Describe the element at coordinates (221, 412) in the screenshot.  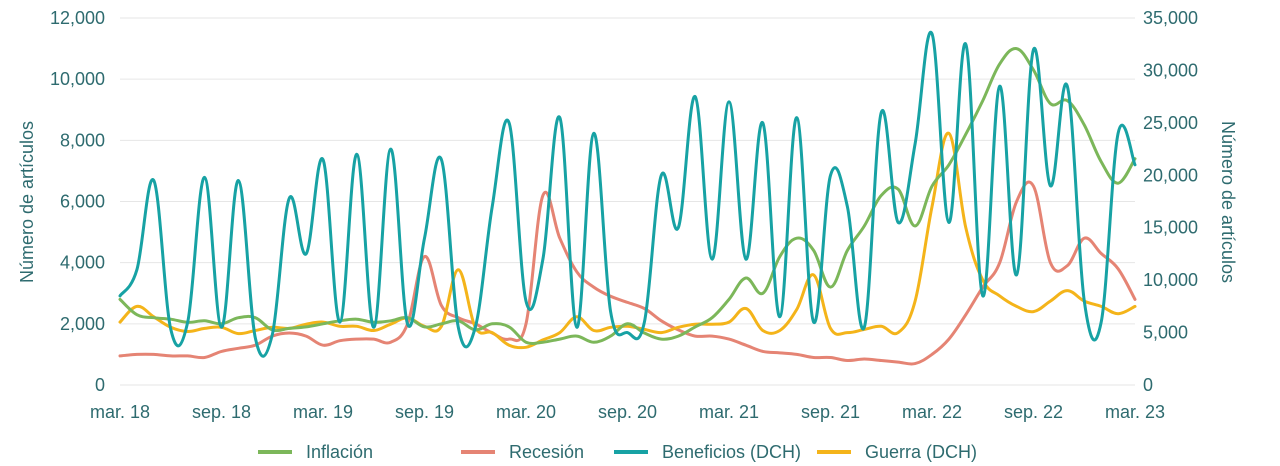
I see `x-tick-label: sep. 18` at that location.